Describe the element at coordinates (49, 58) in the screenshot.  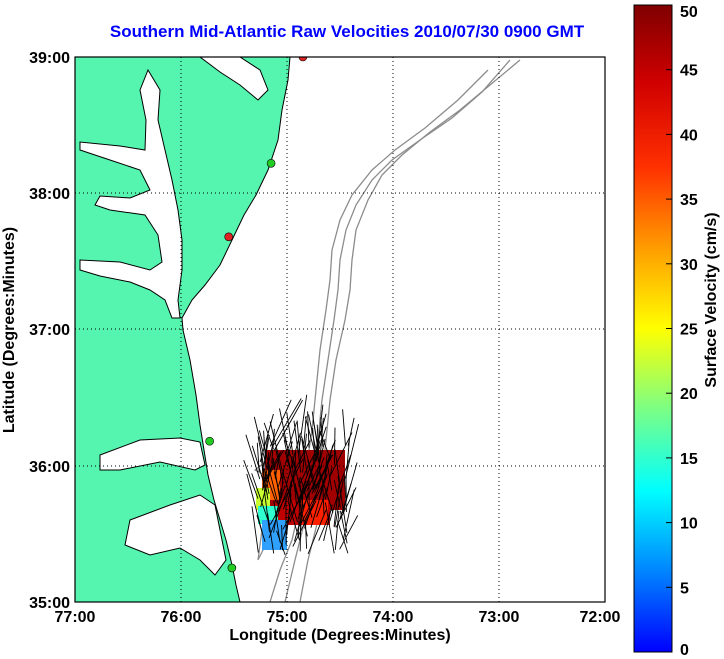
I see `y-tick: 39:00` at that location.